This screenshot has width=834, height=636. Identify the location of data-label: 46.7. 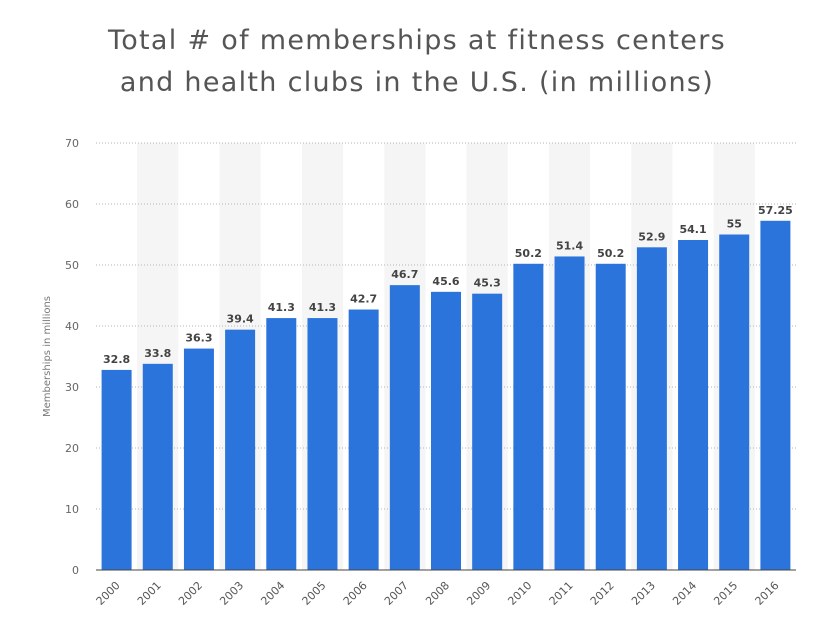
(404, 274).